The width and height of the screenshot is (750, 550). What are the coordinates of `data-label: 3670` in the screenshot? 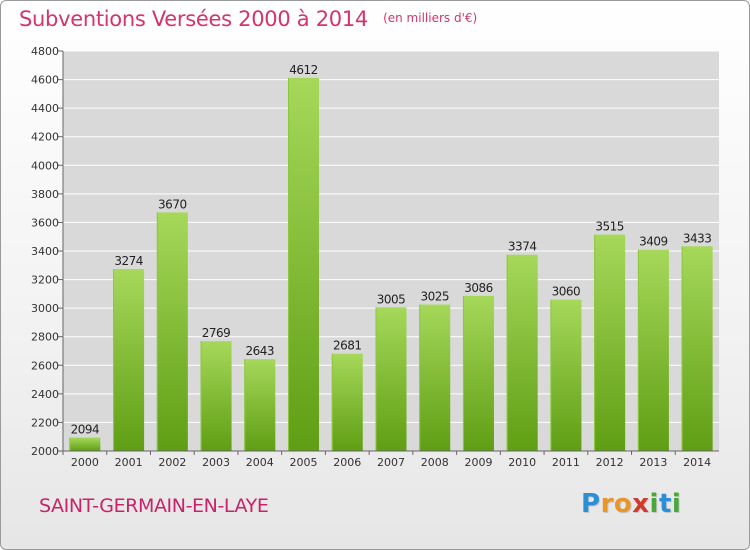 It's located at (172, 204).